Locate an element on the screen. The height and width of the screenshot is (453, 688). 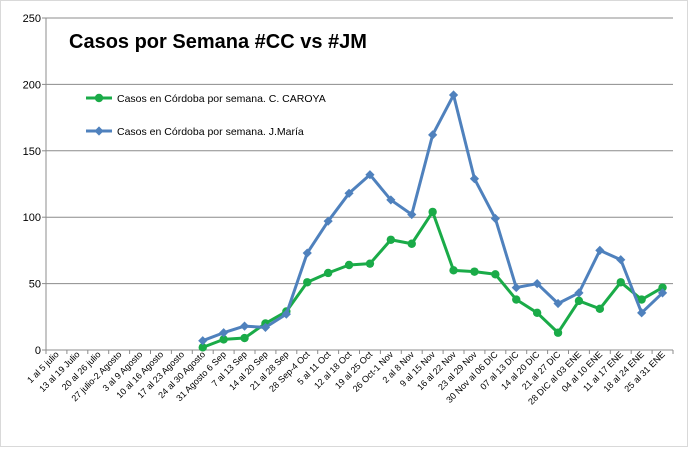
legend-label: Casos en Córdoba por semana. J.María is located at coordinates (210, 132).